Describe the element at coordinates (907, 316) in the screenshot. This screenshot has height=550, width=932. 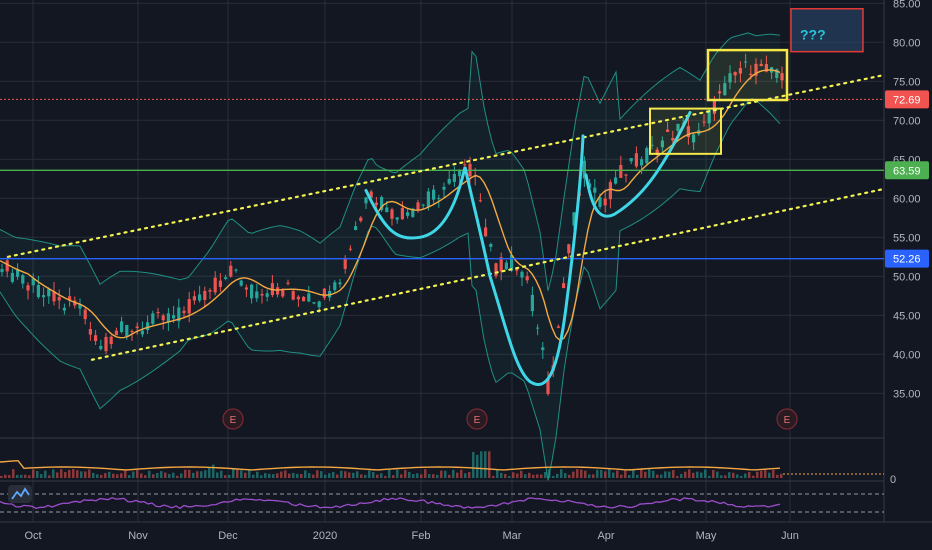
I see `y-tick-label: 45.00` at that location.